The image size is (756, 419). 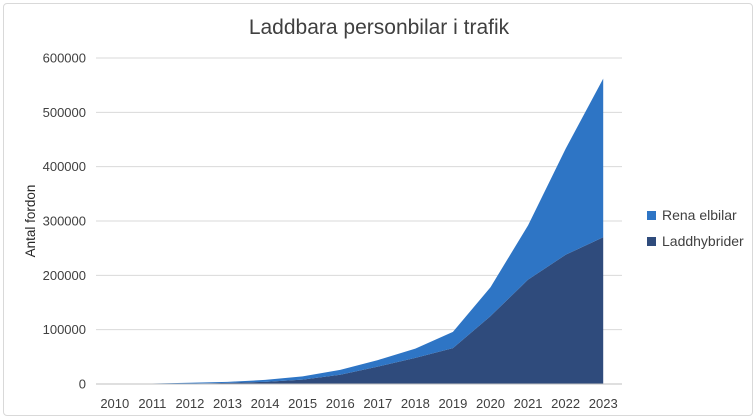 What do you see at coordinates (565, 403) in the screenshot?
I see `x-tick-label: 2022` at bounding box center [565, 403].